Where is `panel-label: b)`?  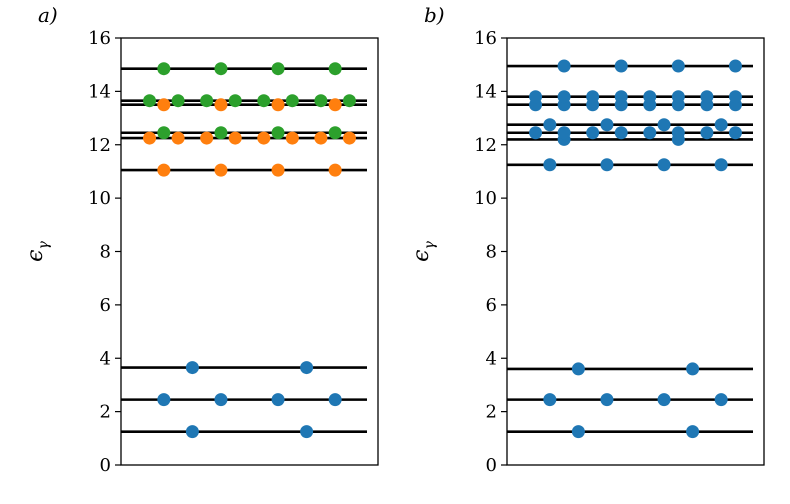 panel-label: b) is located at coordinates (434, 15).